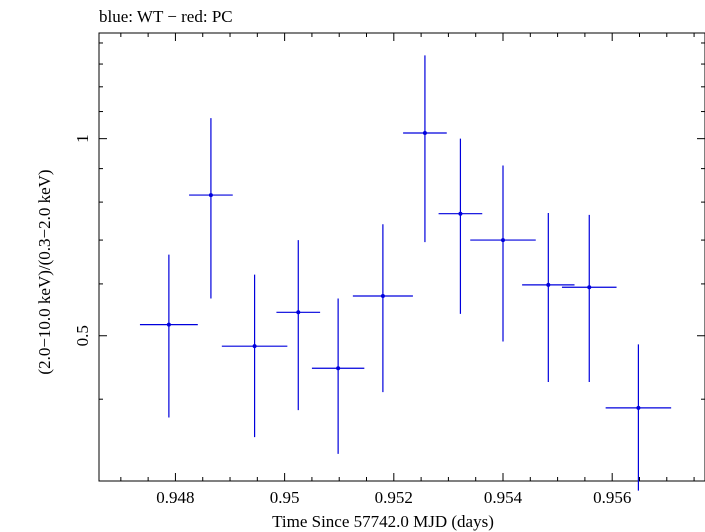 Image resolution: width=705 pixels, height=532 pixels. I want to click on x-tick-label: 0.948, so click(175, 497).